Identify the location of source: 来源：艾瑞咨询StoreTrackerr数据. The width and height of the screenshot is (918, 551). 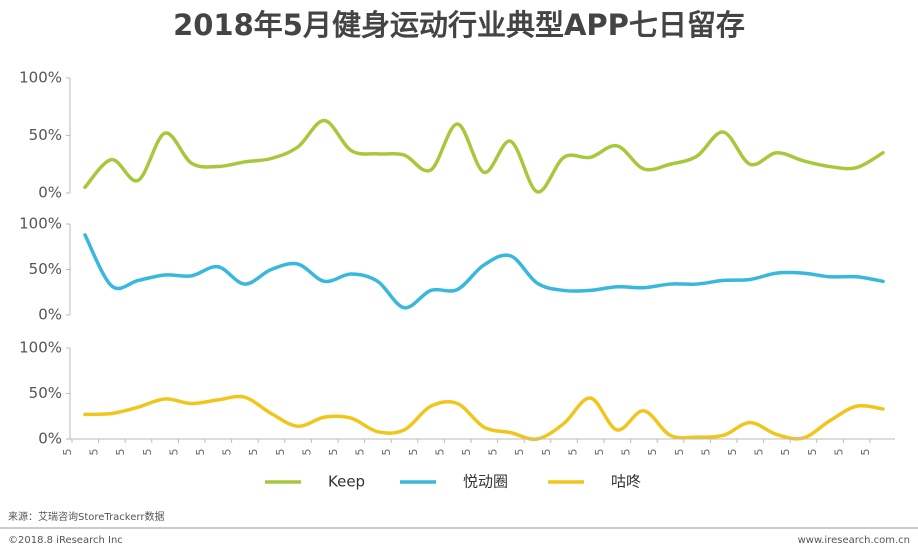
(86, 516).